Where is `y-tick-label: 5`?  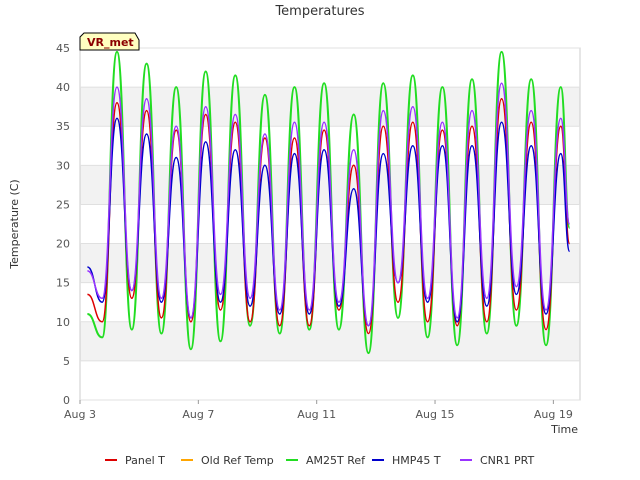 y-tick-label: 5 is located at coordinates (66, 361).